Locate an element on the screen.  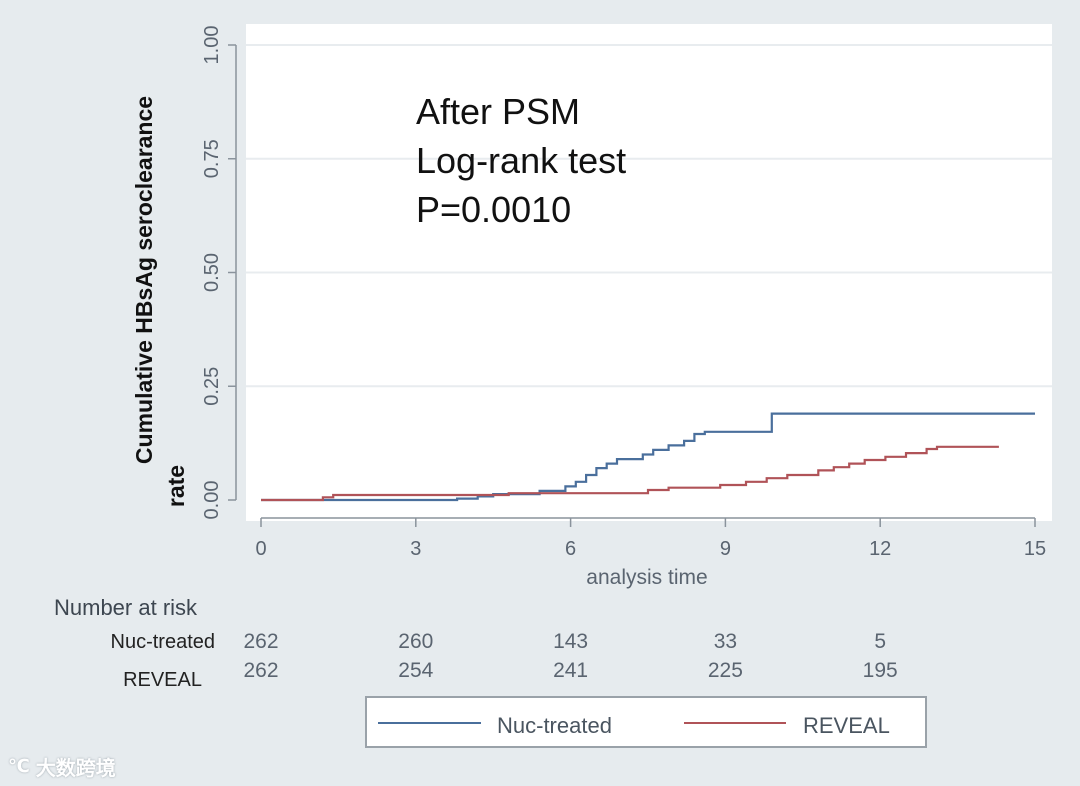
risk-value-0-0: 262 is located at coordinates (260, 641).